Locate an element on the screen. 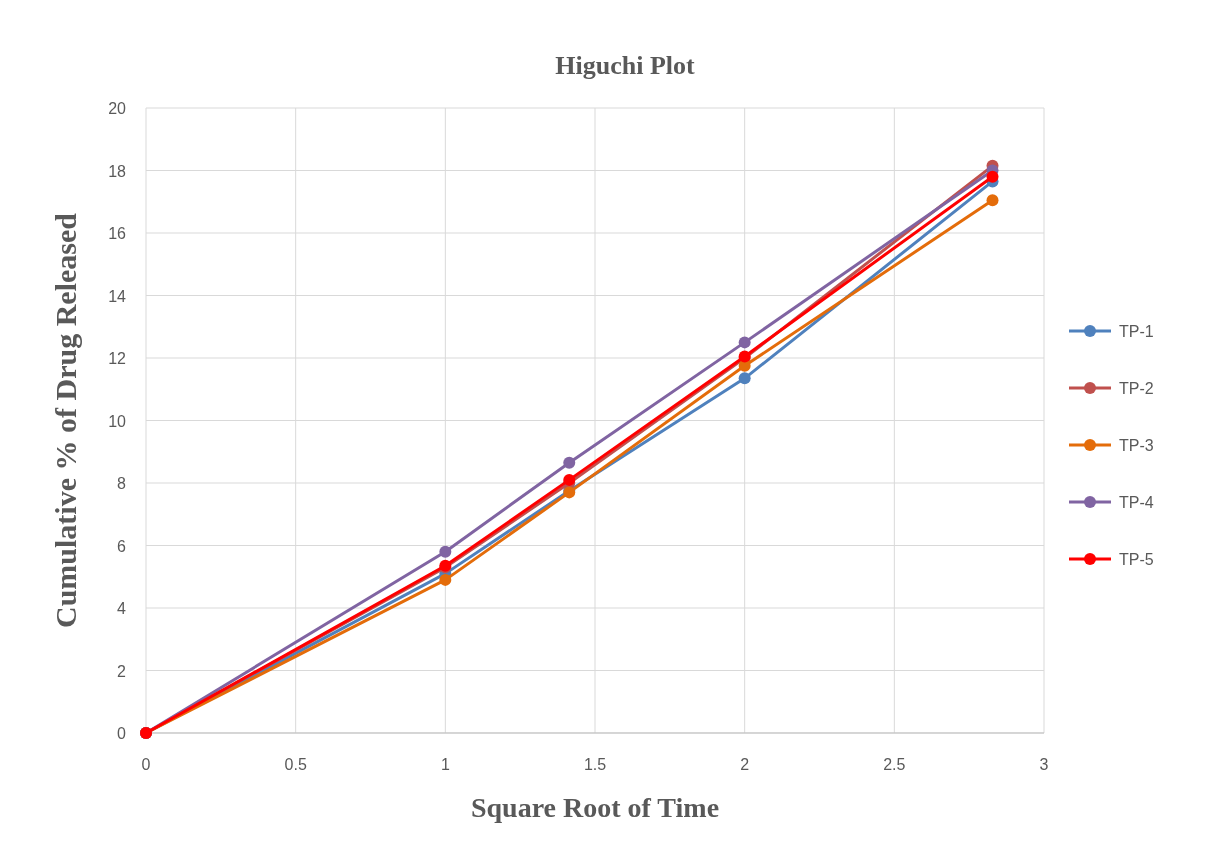 This screenshot has width=1206, height=841. x-tick-label: 3 is located at coordinates (1044, 764).